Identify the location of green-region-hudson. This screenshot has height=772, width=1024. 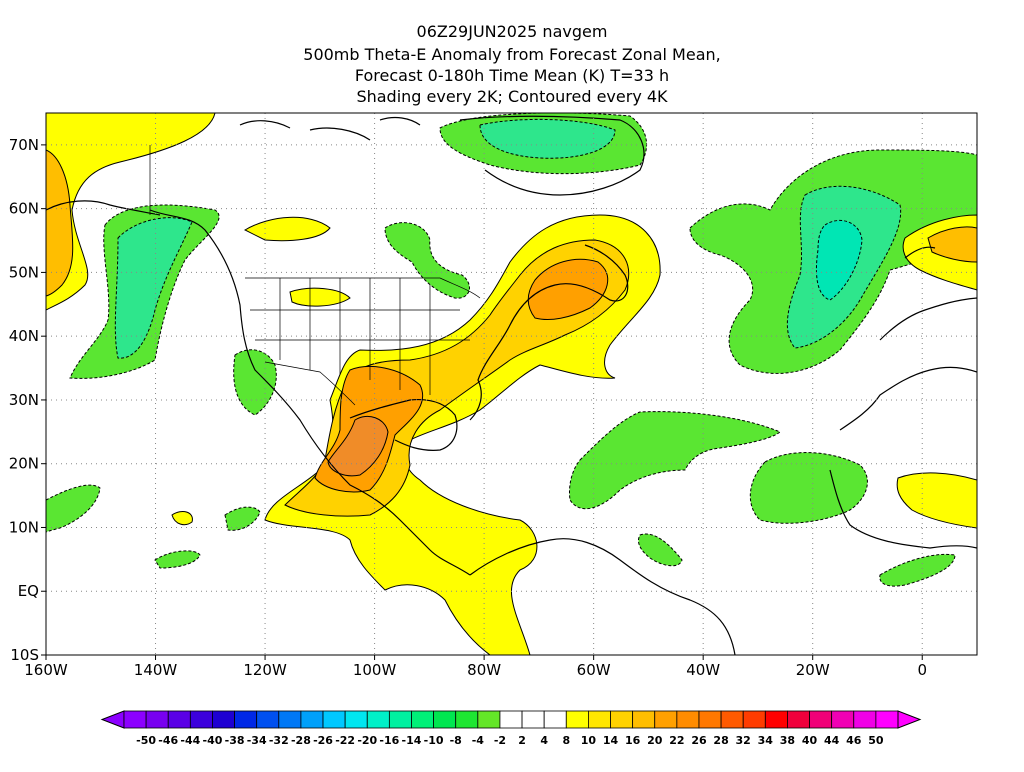
(427, 260).